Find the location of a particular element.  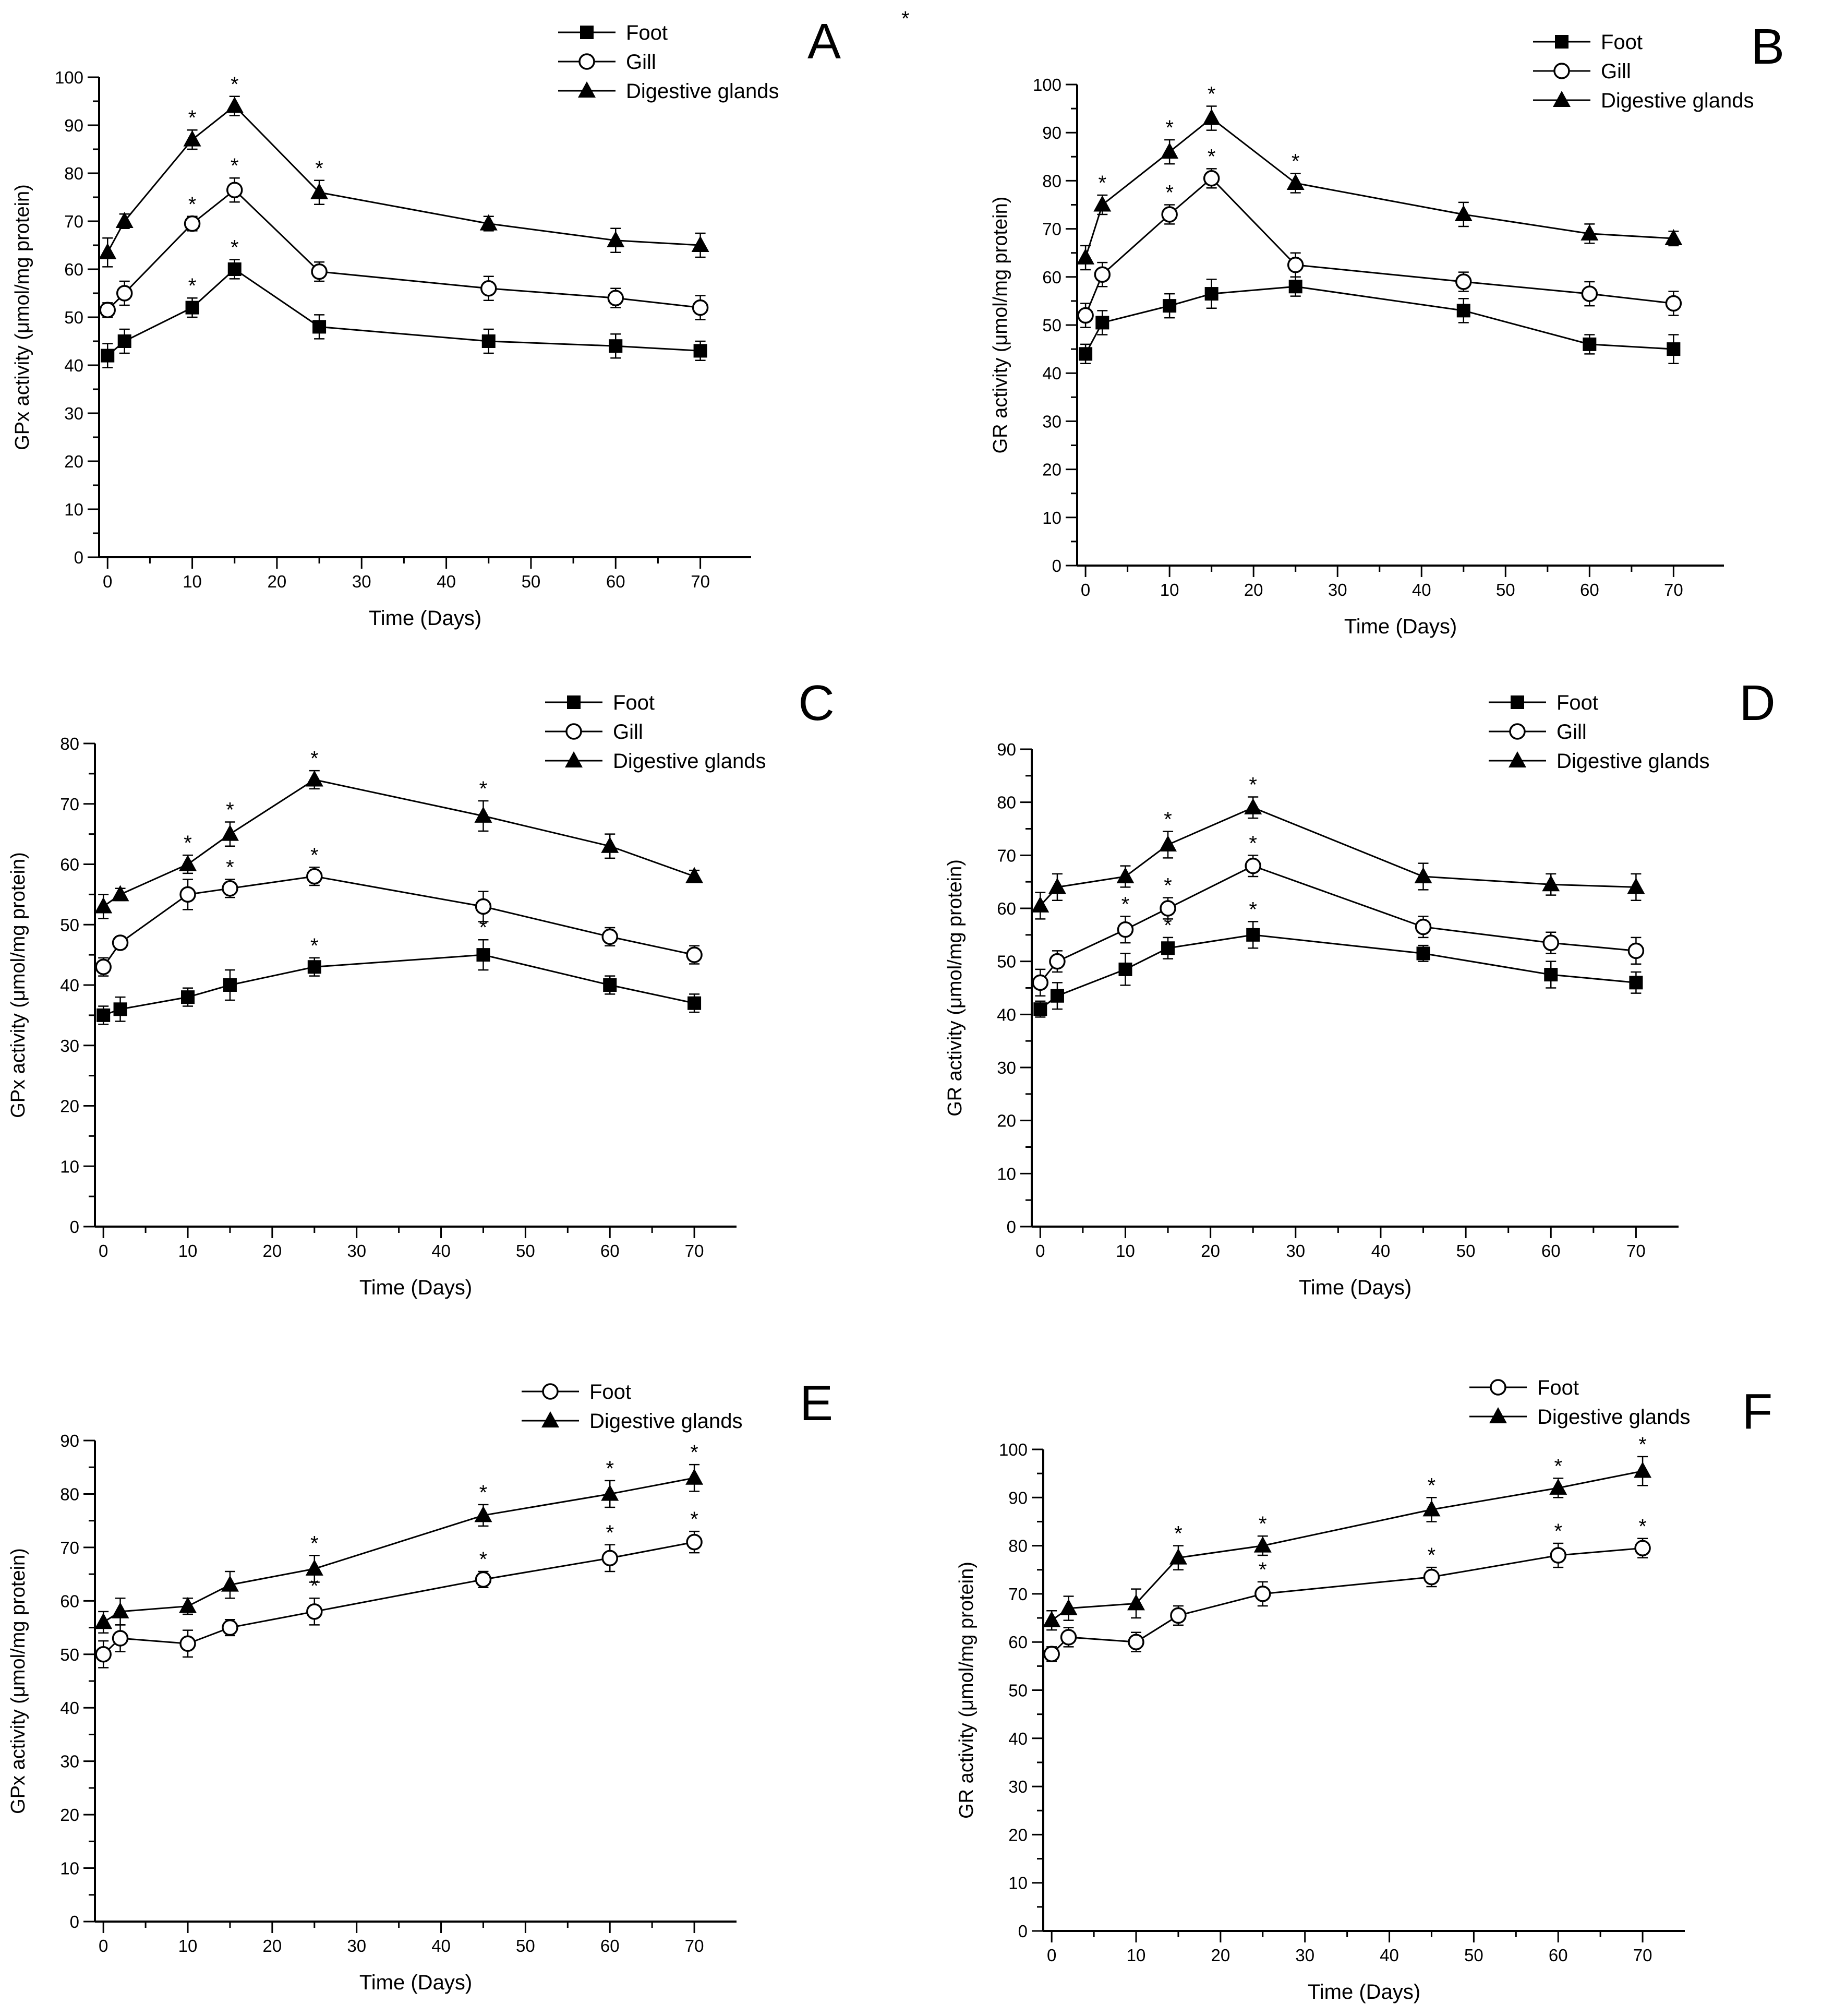

x-tick-label: 60 is located at coordinates (610, 1945).